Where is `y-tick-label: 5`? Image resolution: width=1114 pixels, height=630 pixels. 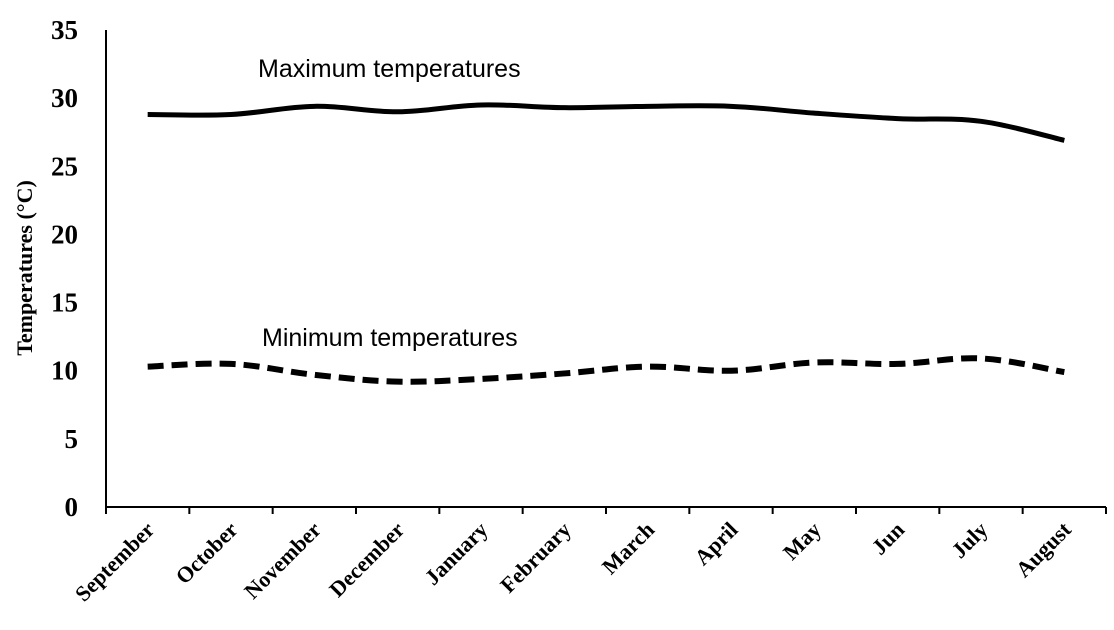 y-tick-label: 5 is located at coordinates (72, 439).